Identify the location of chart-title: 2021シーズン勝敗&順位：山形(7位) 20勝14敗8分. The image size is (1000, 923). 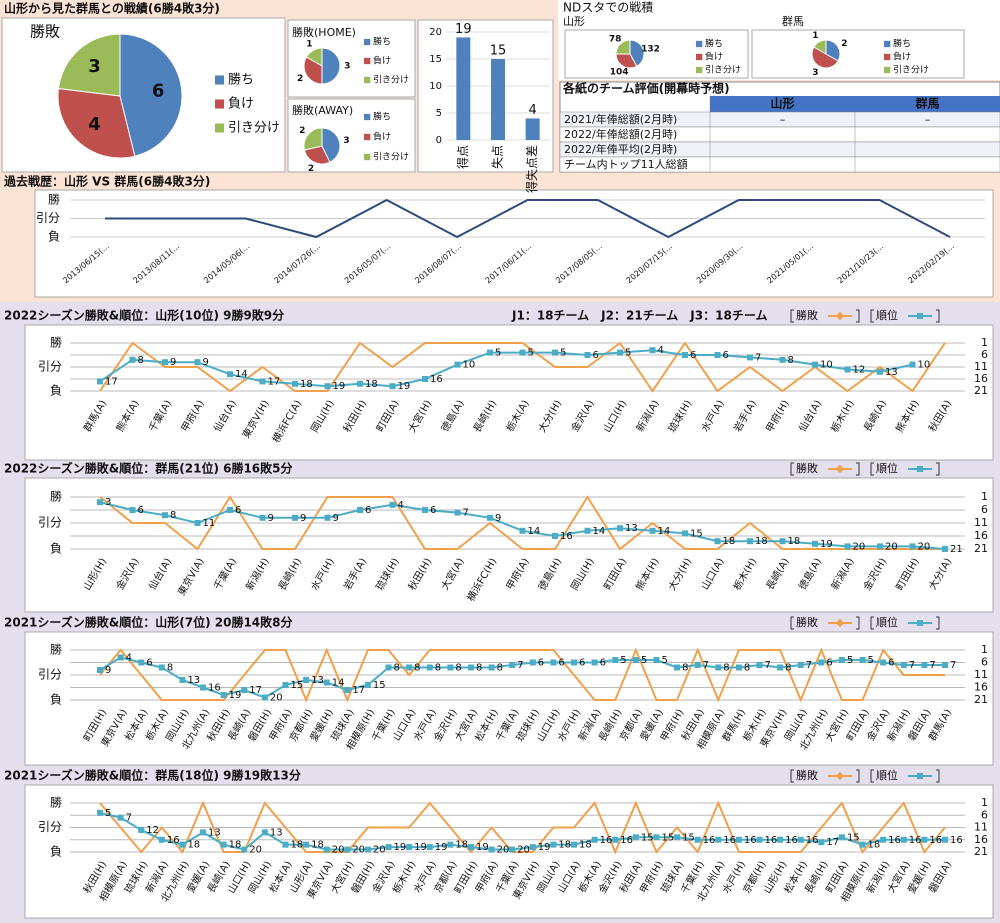
(148, 622).